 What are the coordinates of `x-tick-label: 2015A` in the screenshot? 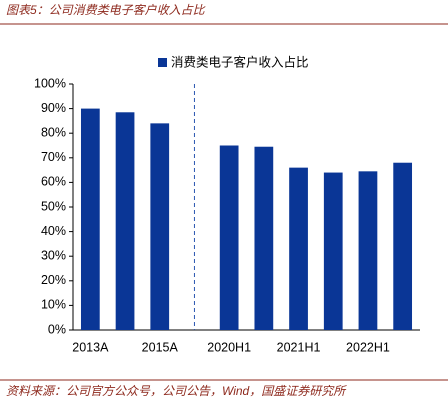 It's located at (160, 347).